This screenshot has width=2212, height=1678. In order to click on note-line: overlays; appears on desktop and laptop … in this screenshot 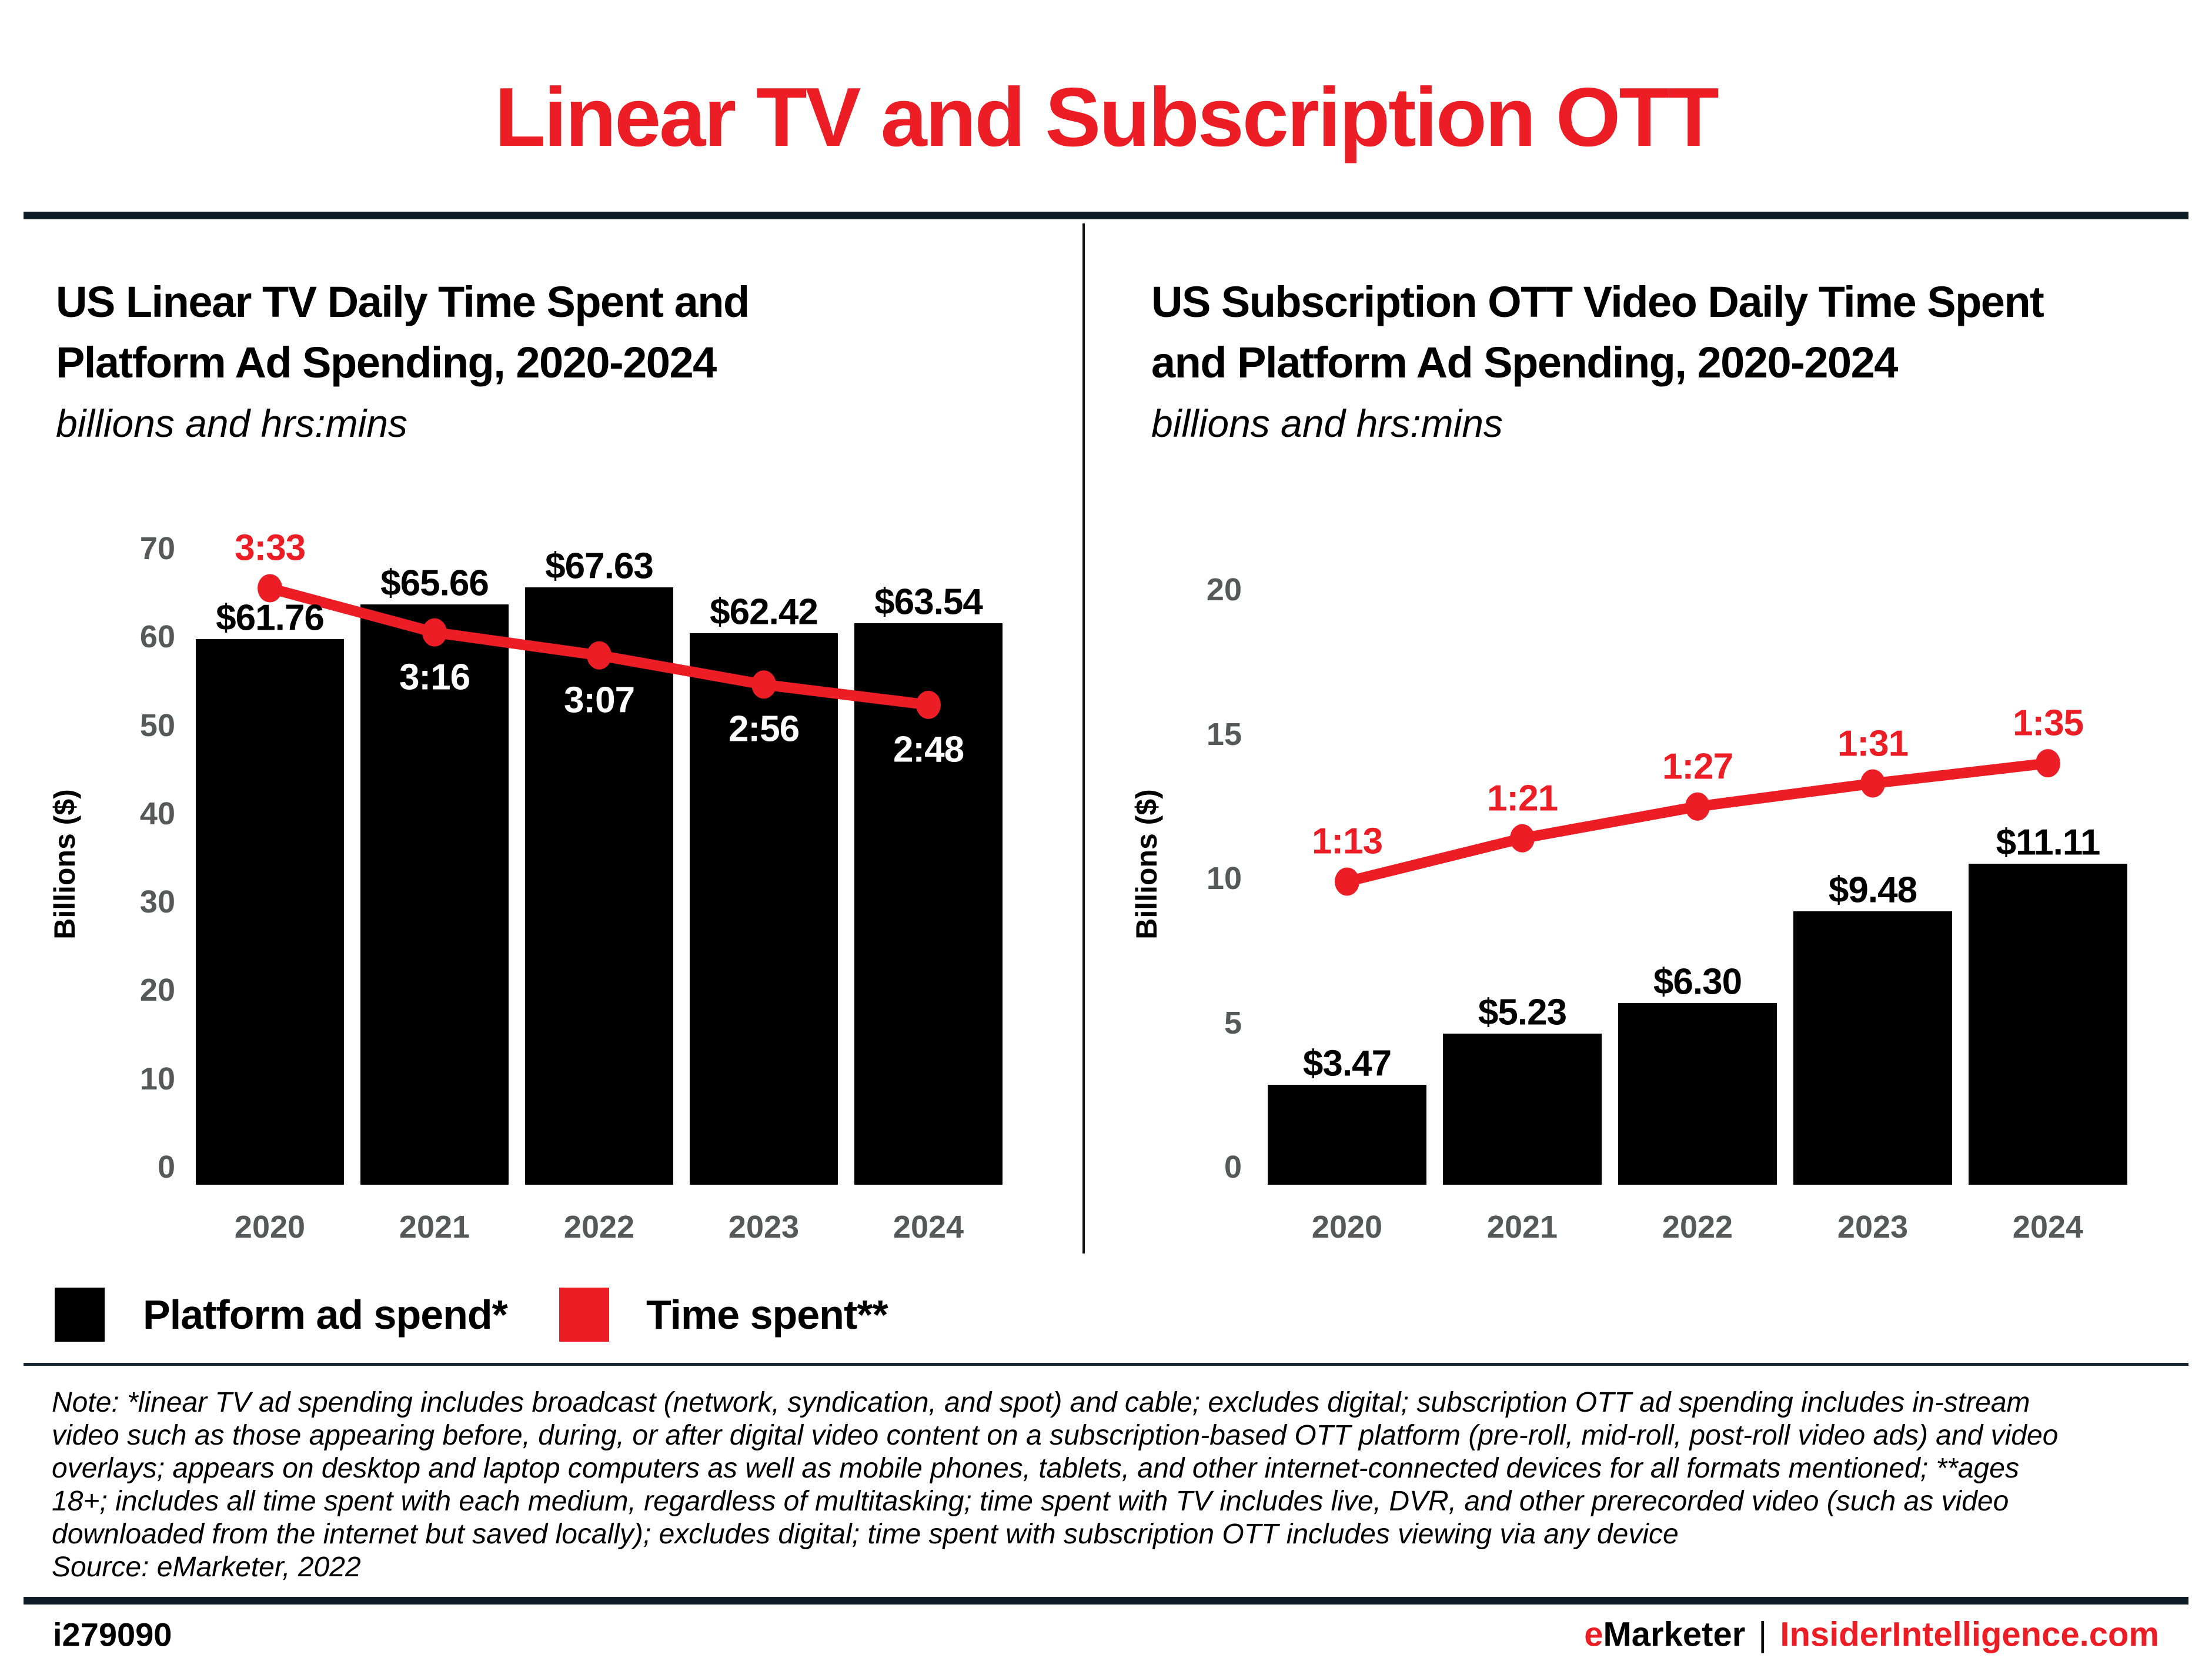, I will do `click(1035, 1468)`.